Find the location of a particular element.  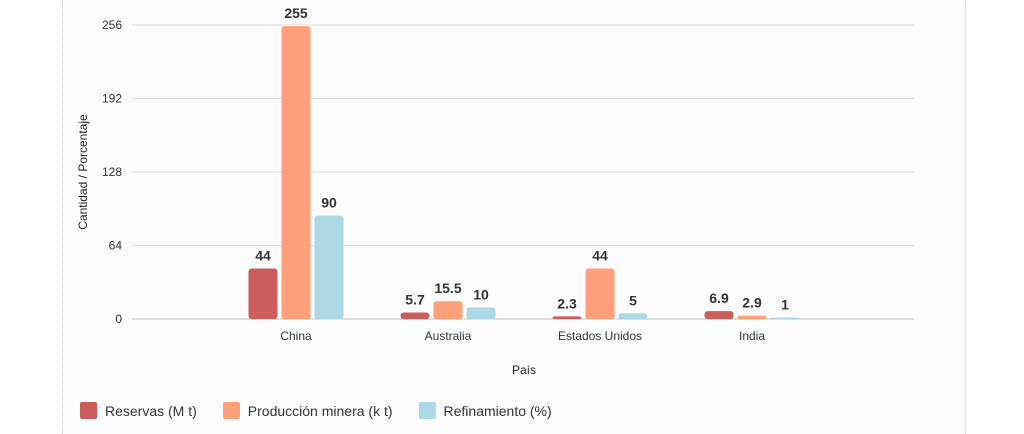

x-tick-label: India is located at coordinates (752, 336).